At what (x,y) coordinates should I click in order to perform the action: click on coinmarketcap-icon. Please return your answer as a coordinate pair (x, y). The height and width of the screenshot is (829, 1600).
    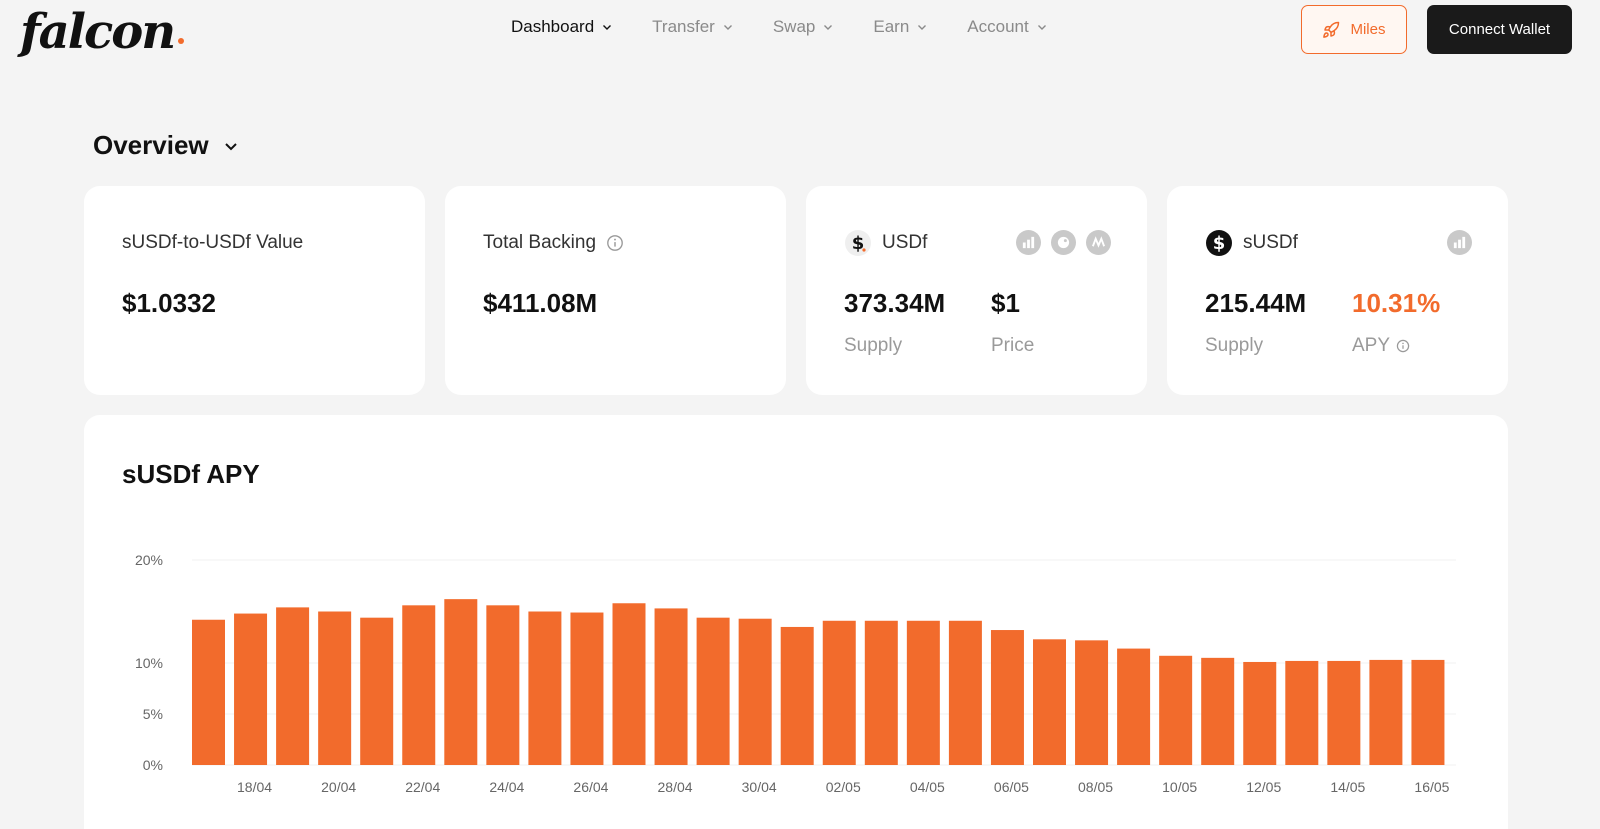
    Looking at the image, I should click on (1098, 242).